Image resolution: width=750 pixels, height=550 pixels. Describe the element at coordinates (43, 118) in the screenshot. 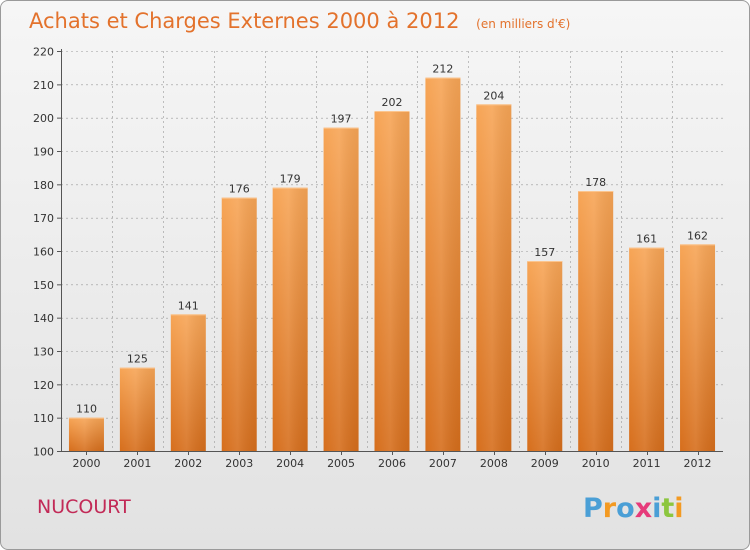

I see `y-tick-label: 200` at that location.